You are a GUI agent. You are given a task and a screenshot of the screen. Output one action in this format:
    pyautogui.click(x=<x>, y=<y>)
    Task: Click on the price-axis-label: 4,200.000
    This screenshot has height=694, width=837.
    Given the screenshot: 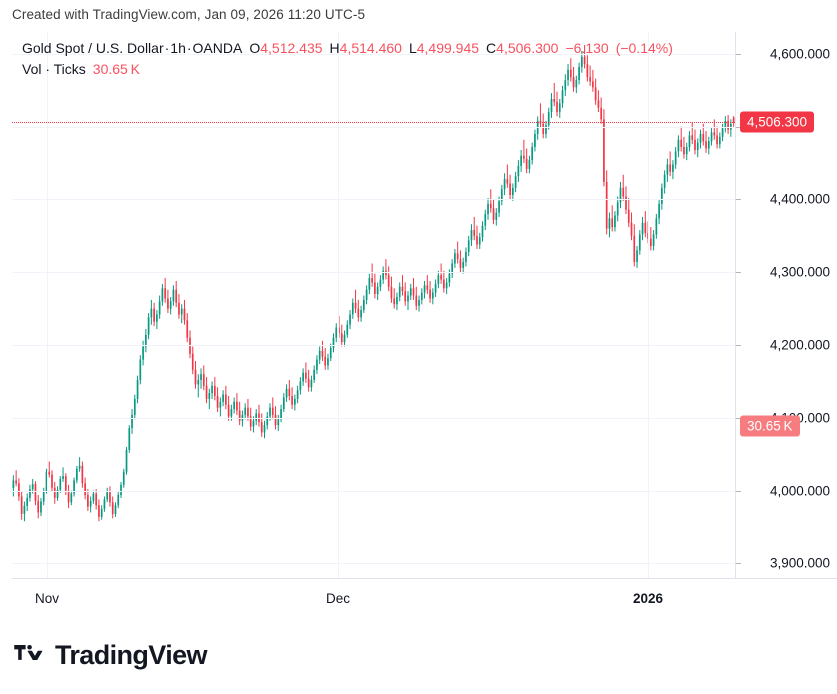 What is the action you would take?
    pyautogui.click(x=799, y=345)
    